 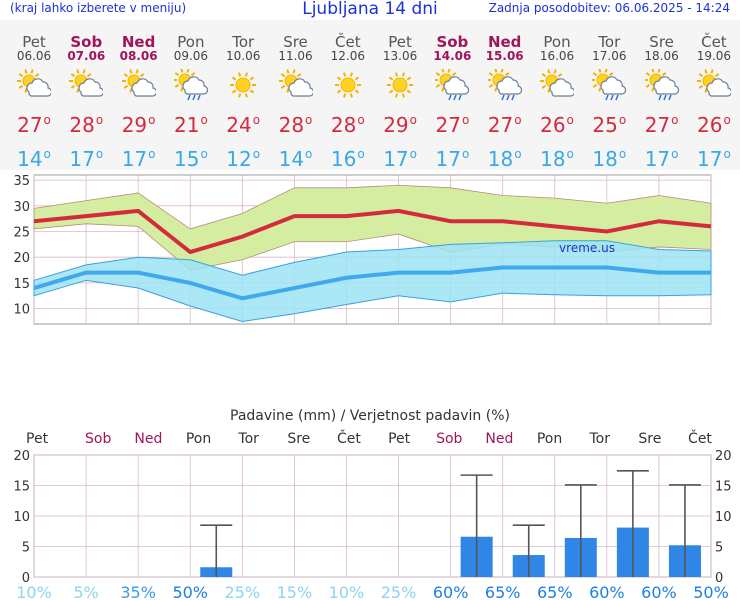 I want to click on forecast-day: Pet 06.06 27o 14o, so click(x=34, y=95).